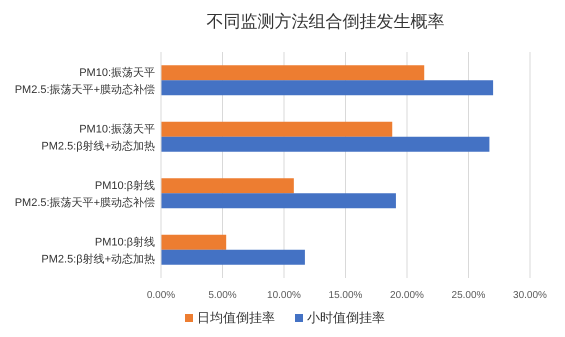  What do you see at coordinates (346, 317) in the screenshot?
I see `legend-label: 小时值倒挂率` at bounding box center [346, 317].